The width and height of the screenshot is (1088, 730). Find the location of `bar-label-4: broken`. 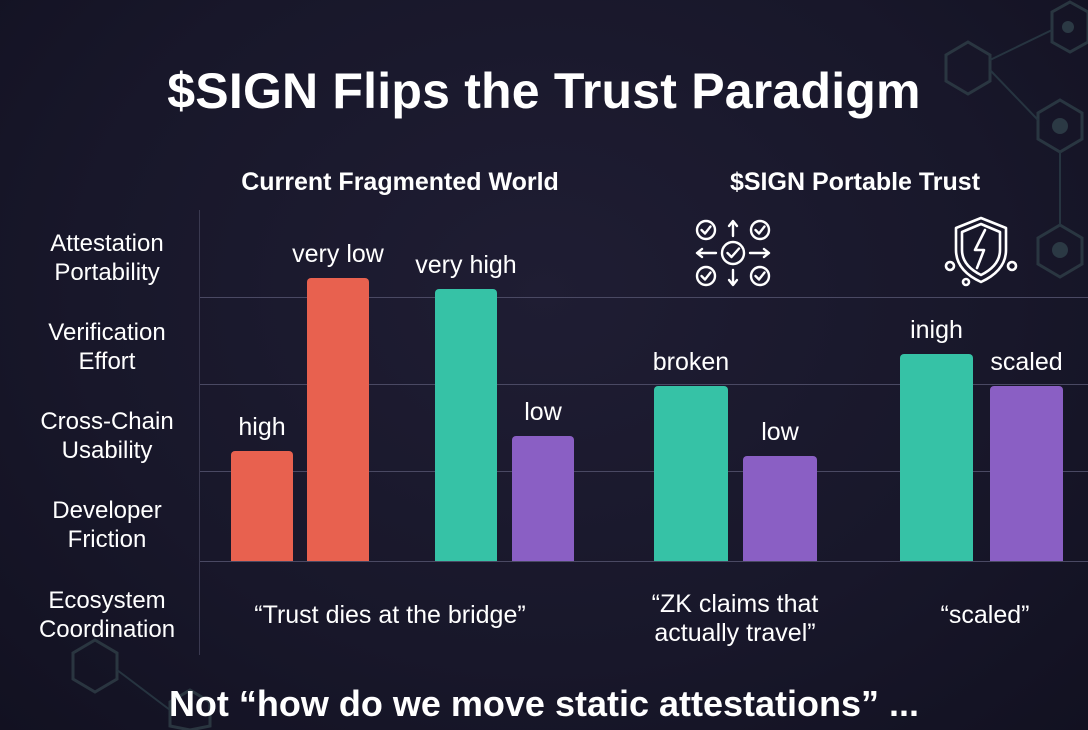

bar-label-4: broken is located at coordinates (691, 362).